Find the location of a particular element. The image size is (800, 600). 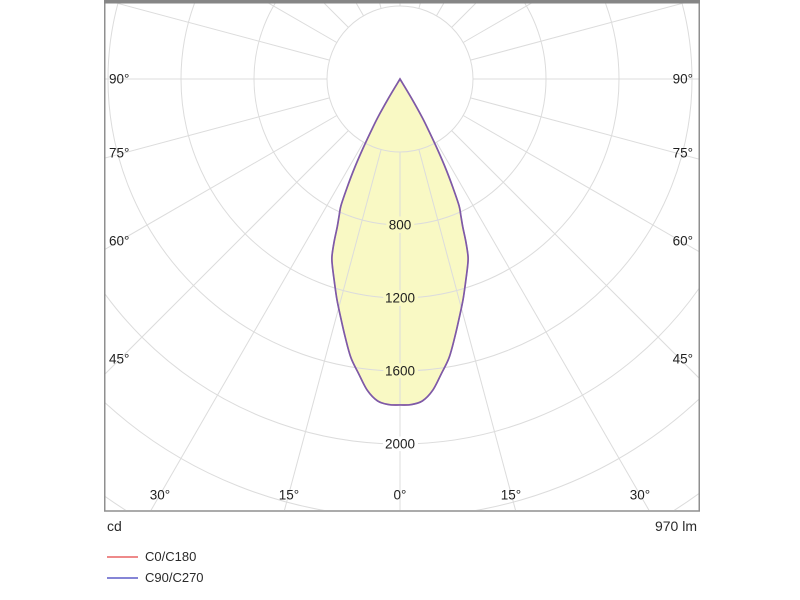

legend-item-c90-c270: C90/C270 is located at coordinates (155, 577).